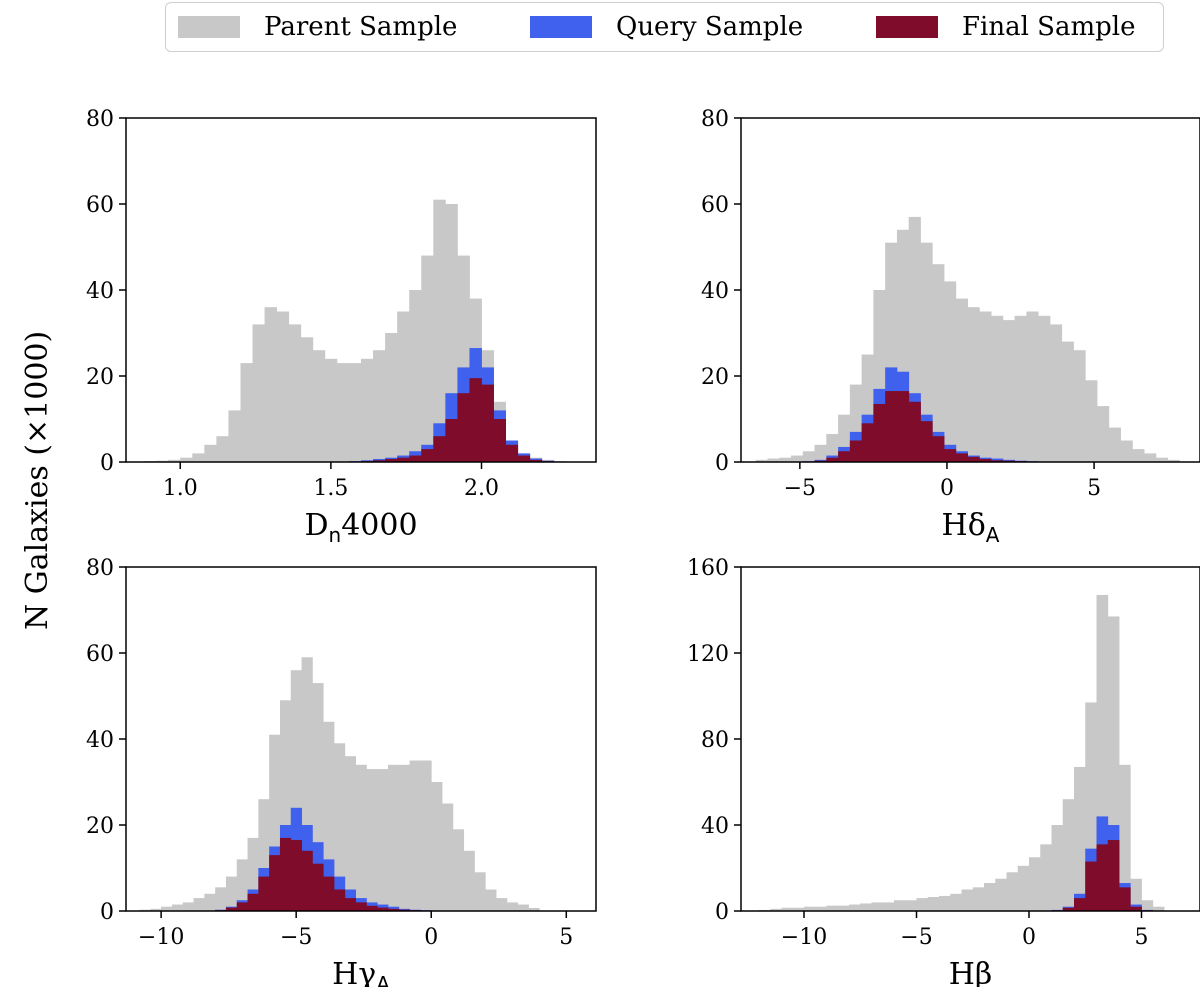  What do you see at coordinates (383, 979) in the screenshot?
I see `x-axis-label-subscript: A` at bounding box center [383, 979].